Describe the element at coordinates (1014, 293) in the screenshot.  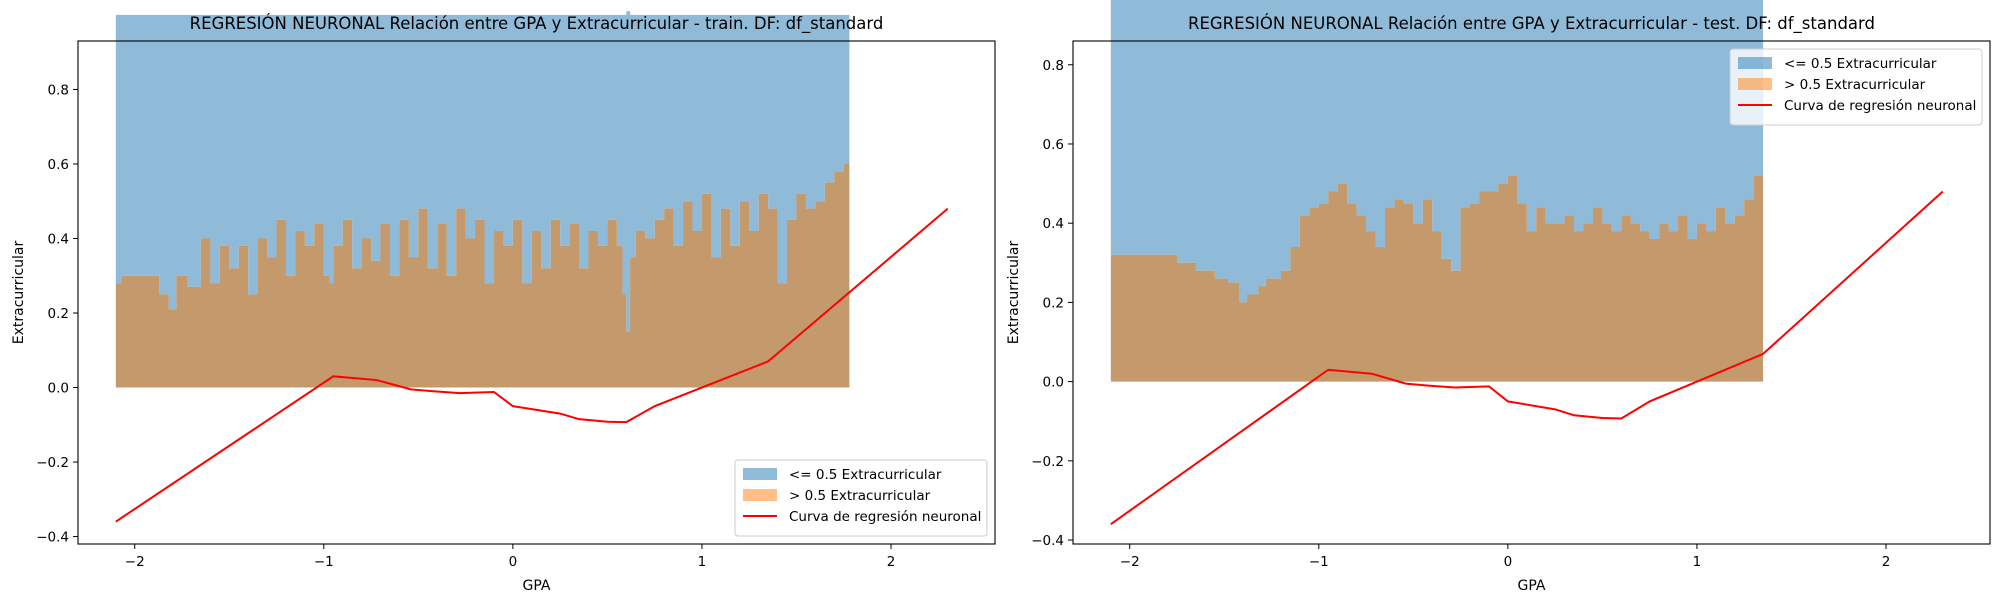
I see `chart-test-ylabel: Extracurricular` at that location.